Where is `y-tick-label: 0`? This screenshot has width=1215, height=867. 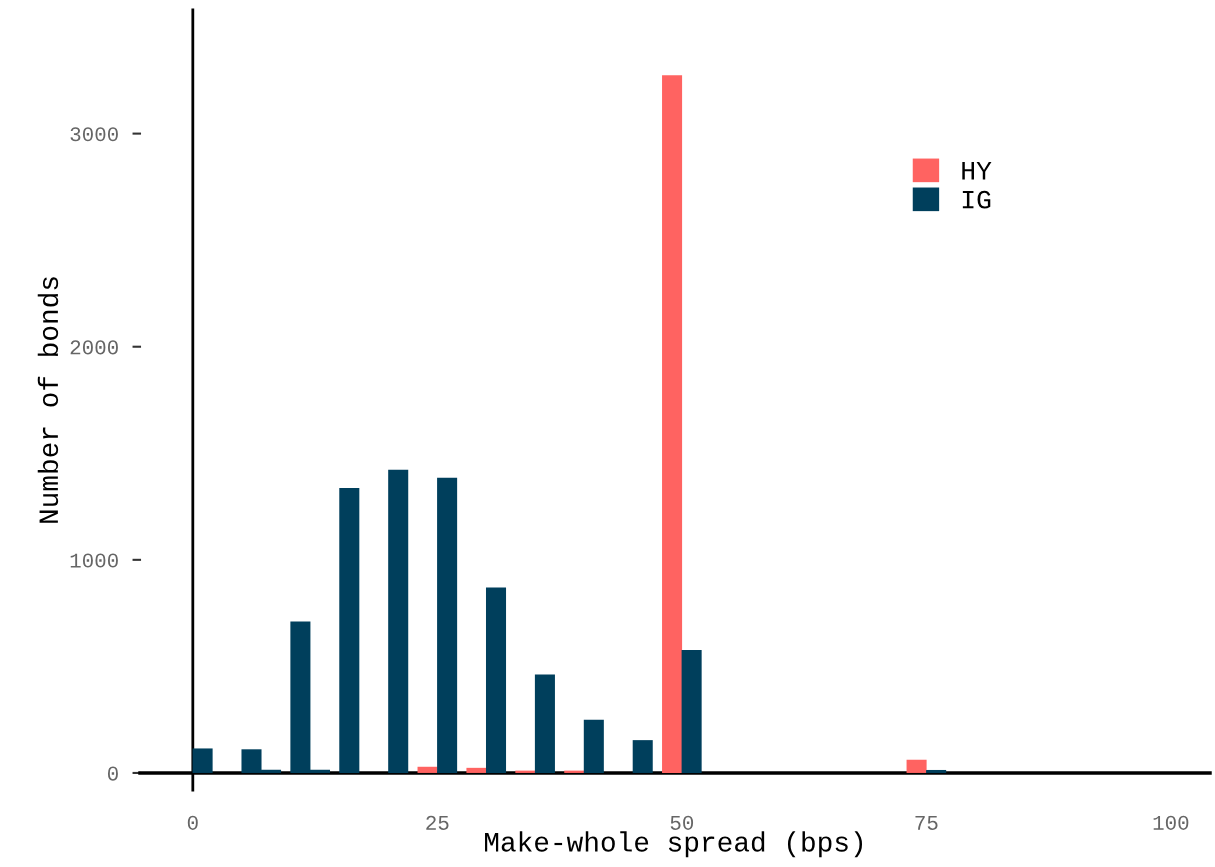 y-tick-label: 0 is located at coordinates (112, 773).